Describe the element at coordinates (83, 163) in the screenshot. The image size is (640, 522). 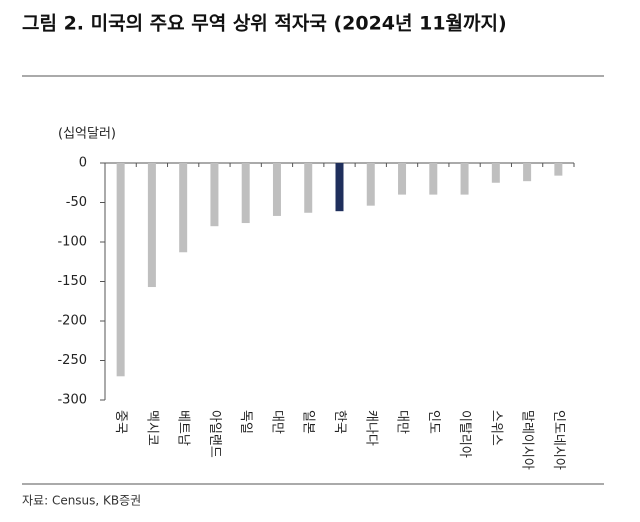
I see `y-tick-label: 0` at that location.